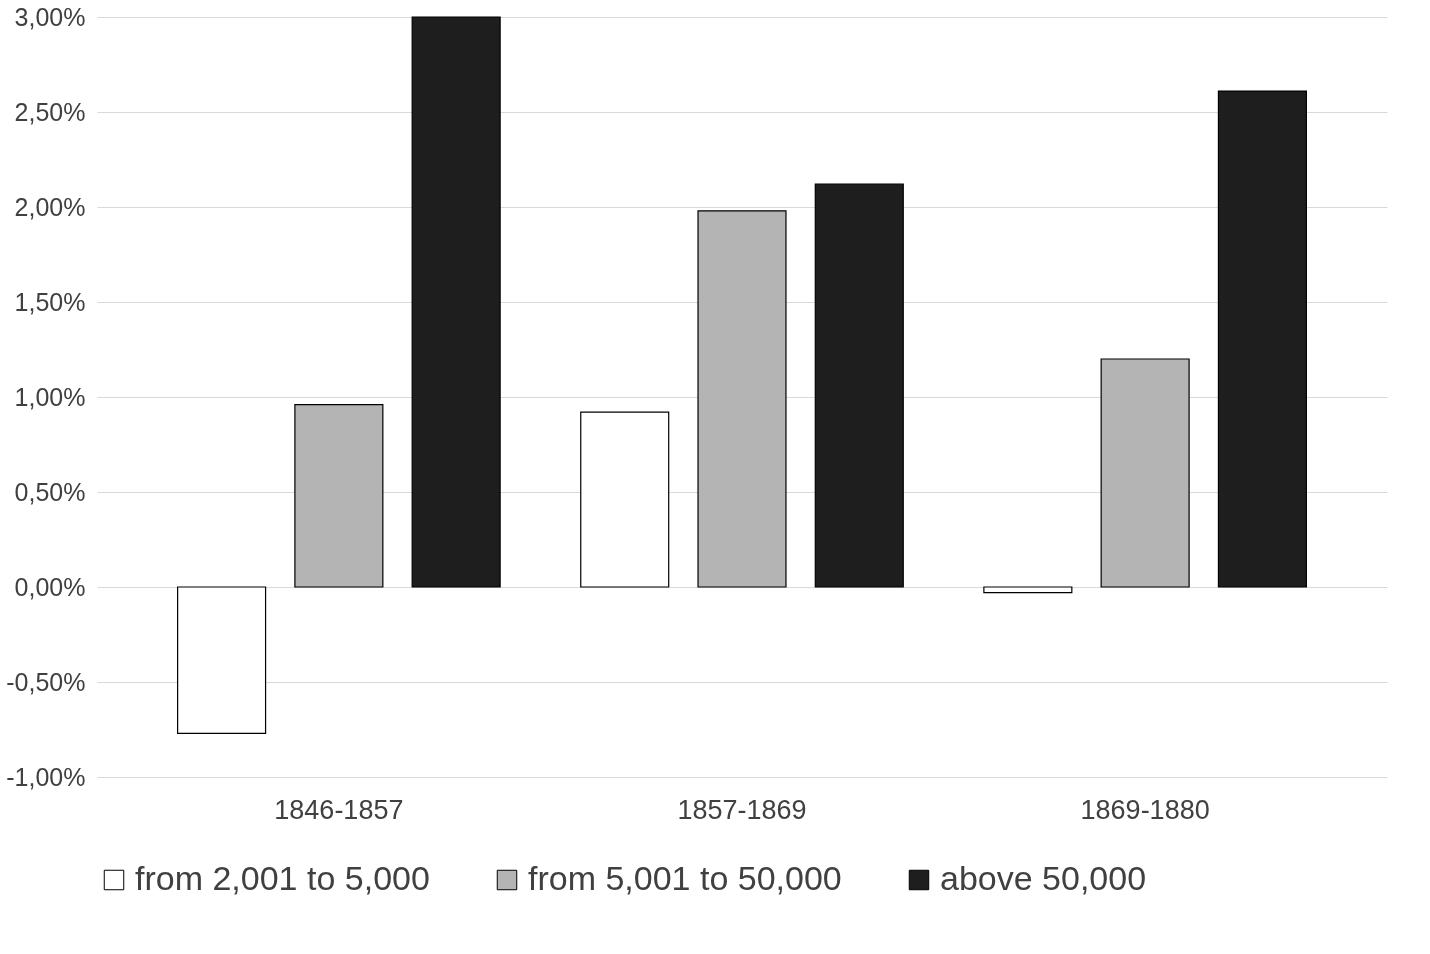 The height and width of the screenshot is (954, 1430). Describe the element at coordinates (46, 776) in the screenshot. I see `y-tick-label: -1,00%` at that location.